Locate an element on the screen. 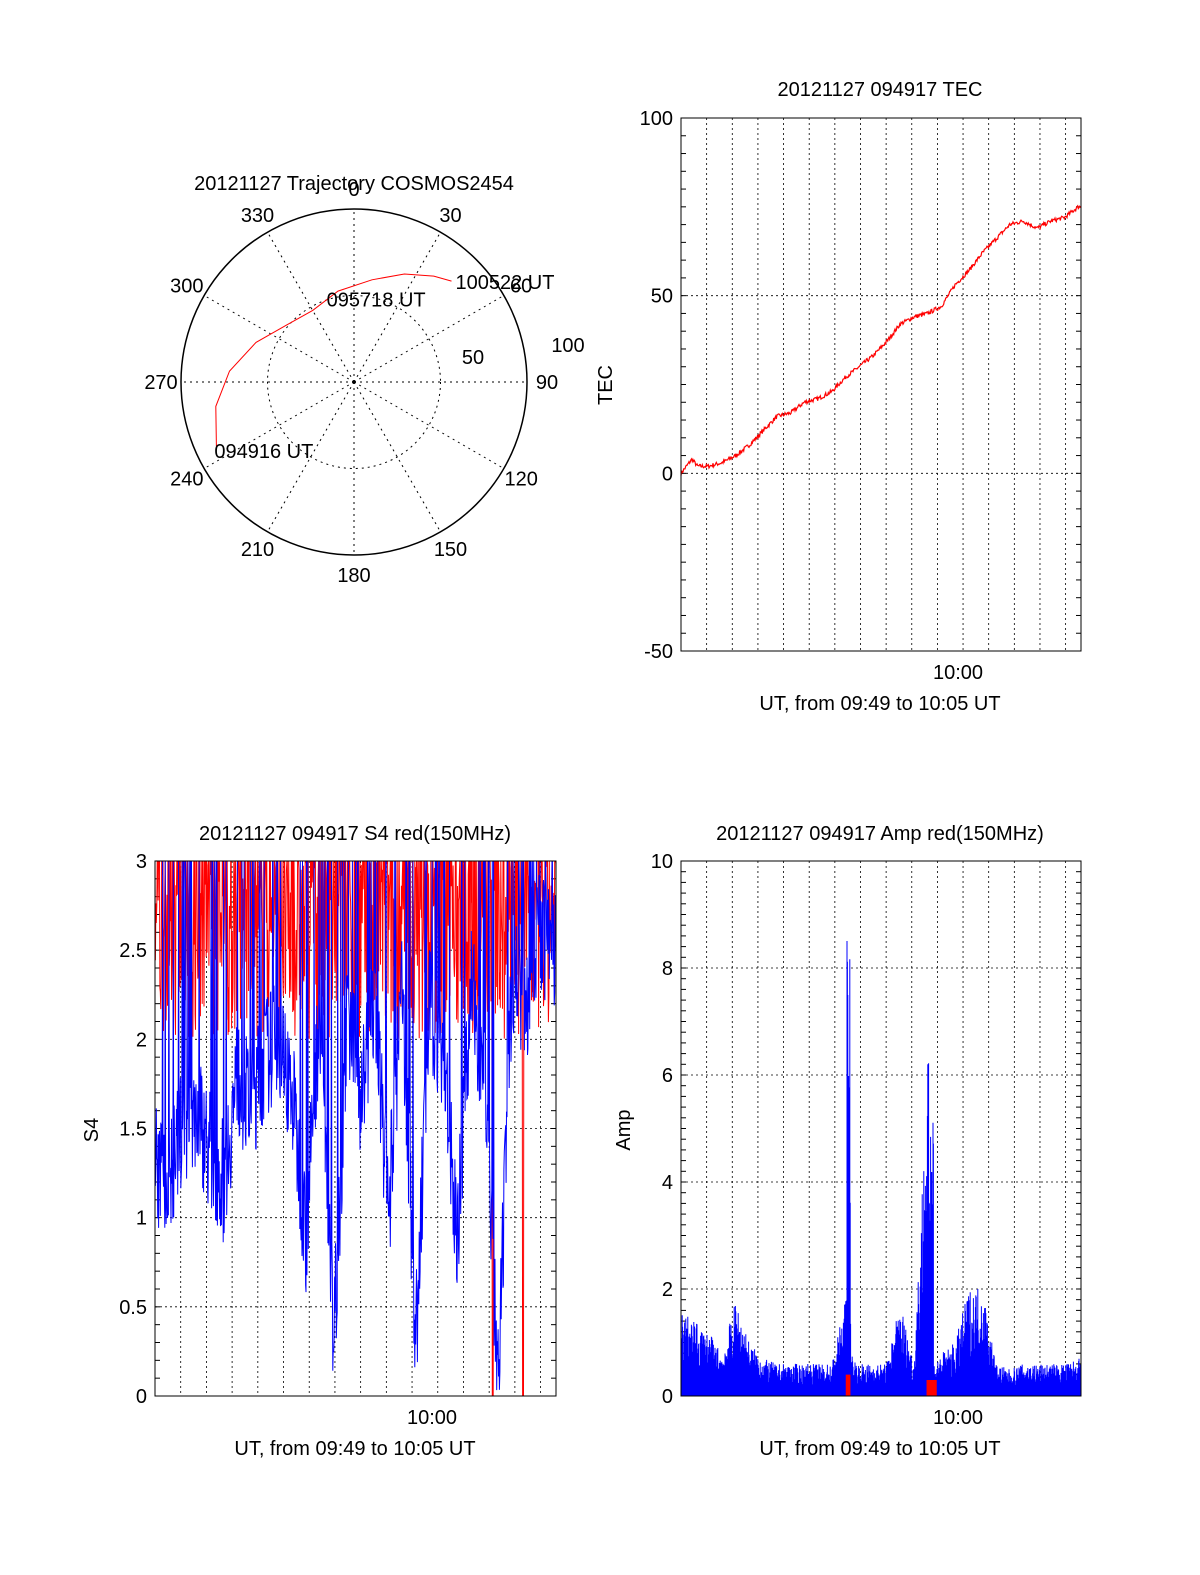 This screenshot has width=1200, height=1575. amp-blue-series is located at coordinates (881, 1168).